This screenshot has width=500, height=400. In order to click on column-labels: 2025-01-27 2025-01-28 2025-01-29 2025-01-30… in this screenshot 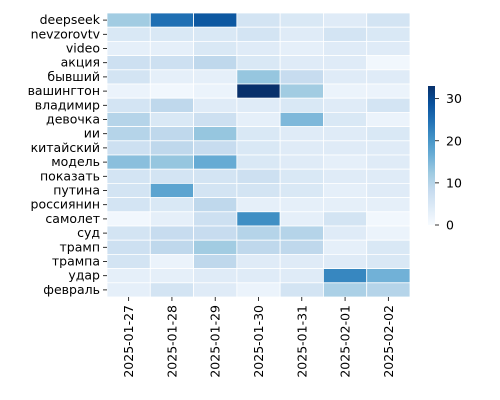, I will do `click(258, 337)`.